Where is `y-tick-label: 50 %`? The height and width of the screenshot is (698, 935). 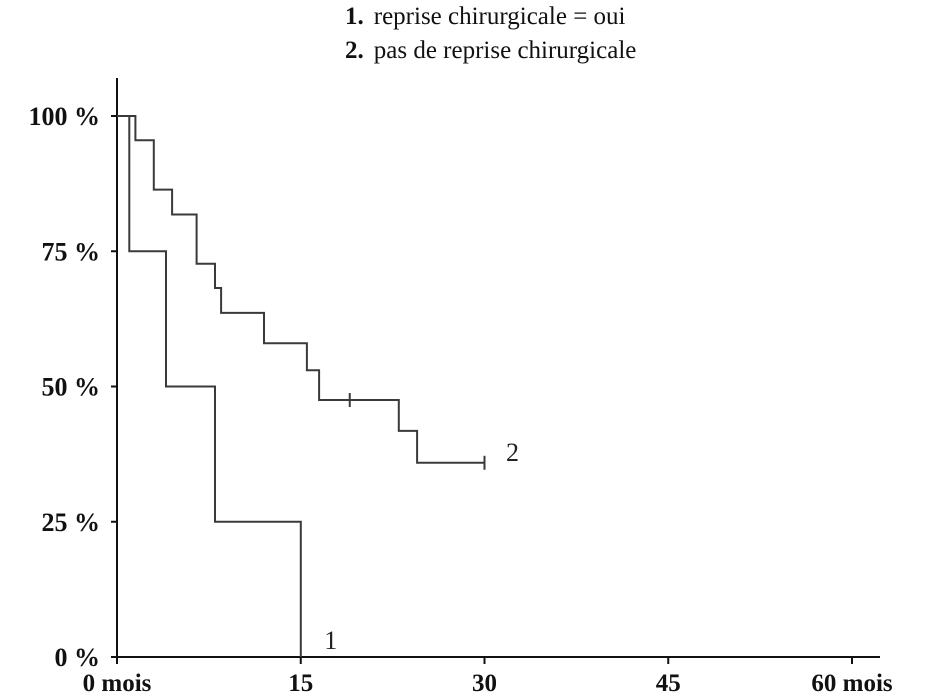 y-tick-label: 50 % is located at coordinates (71, 387).